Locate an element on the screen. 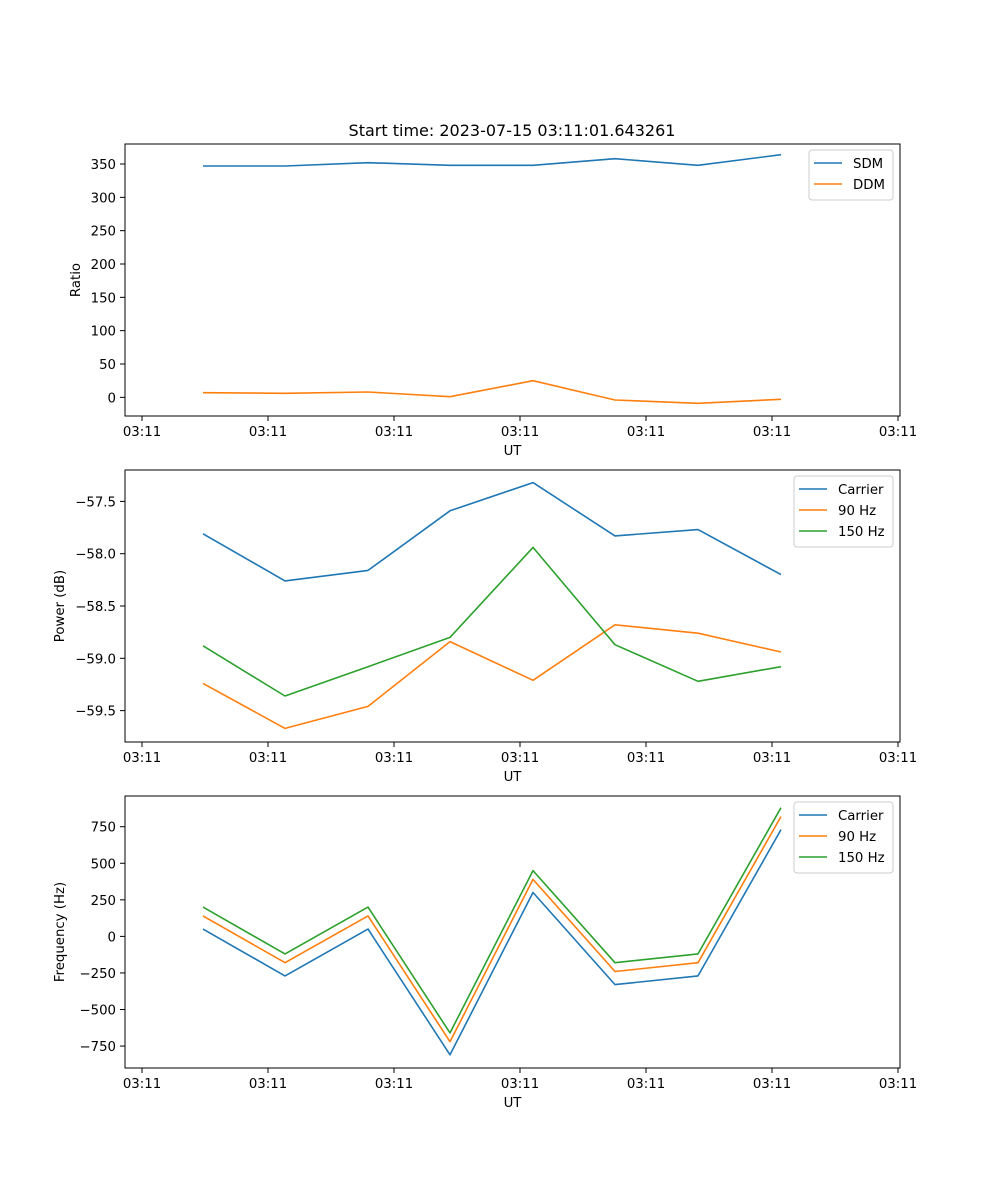 The image size is (1000, 1200). y-axis-label: Frequency (Hz) is located at coordinates (60, 932).